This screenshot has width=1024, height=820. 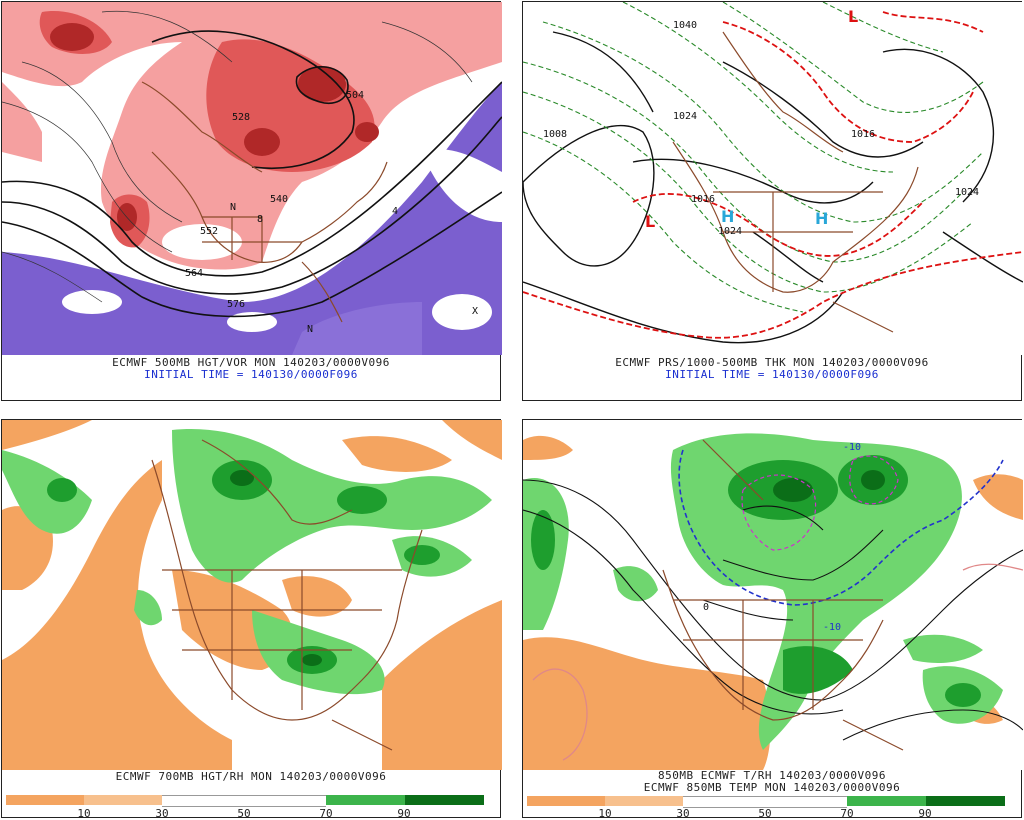 What do you see at coordinates (685, 25) in the screenshot?
I see `isobar-label: 1040` at bounding box center [685, 25].